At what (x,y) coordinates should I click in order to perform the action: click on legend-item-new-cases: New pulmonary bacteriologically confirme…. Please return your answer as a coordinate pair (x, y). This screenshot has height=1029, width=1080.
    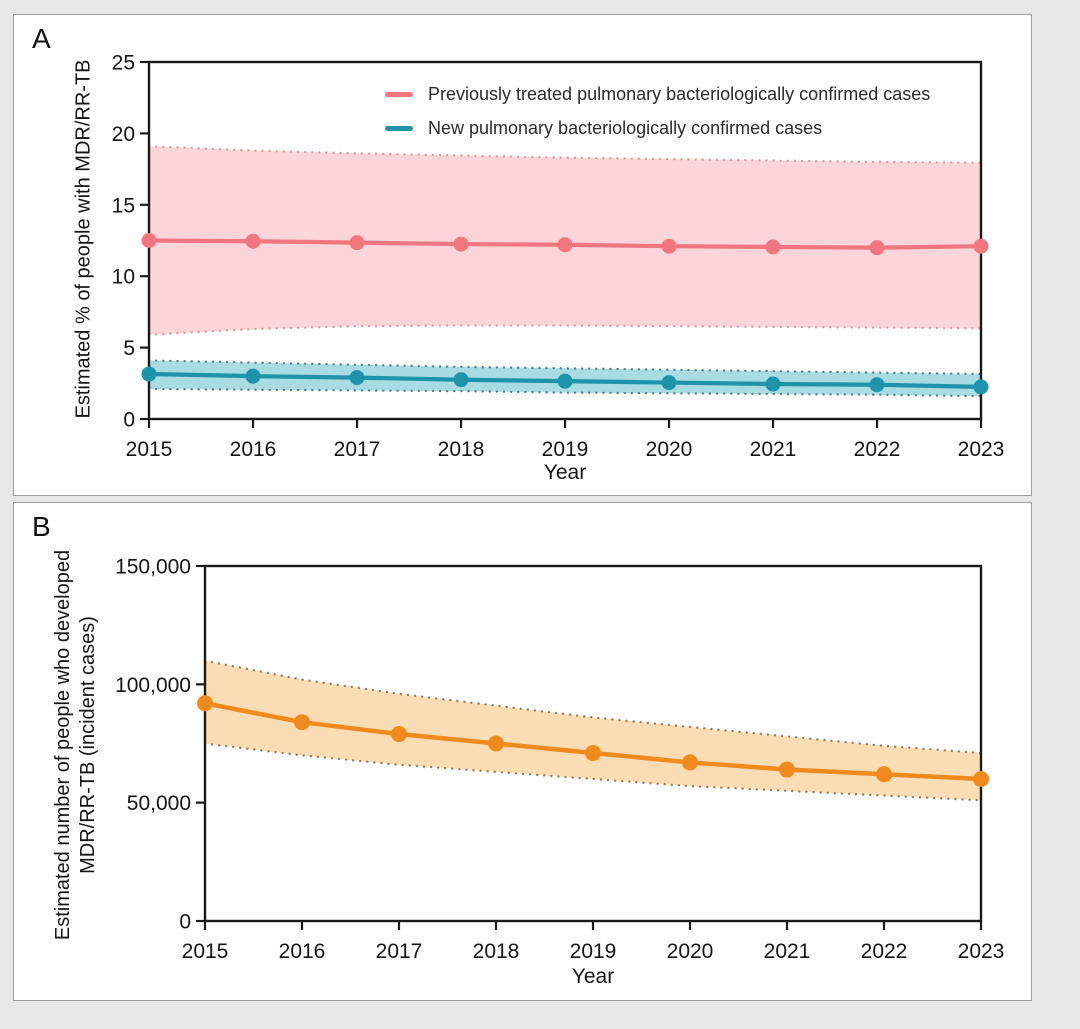
    Looking at the image, I should click on (657, 128).